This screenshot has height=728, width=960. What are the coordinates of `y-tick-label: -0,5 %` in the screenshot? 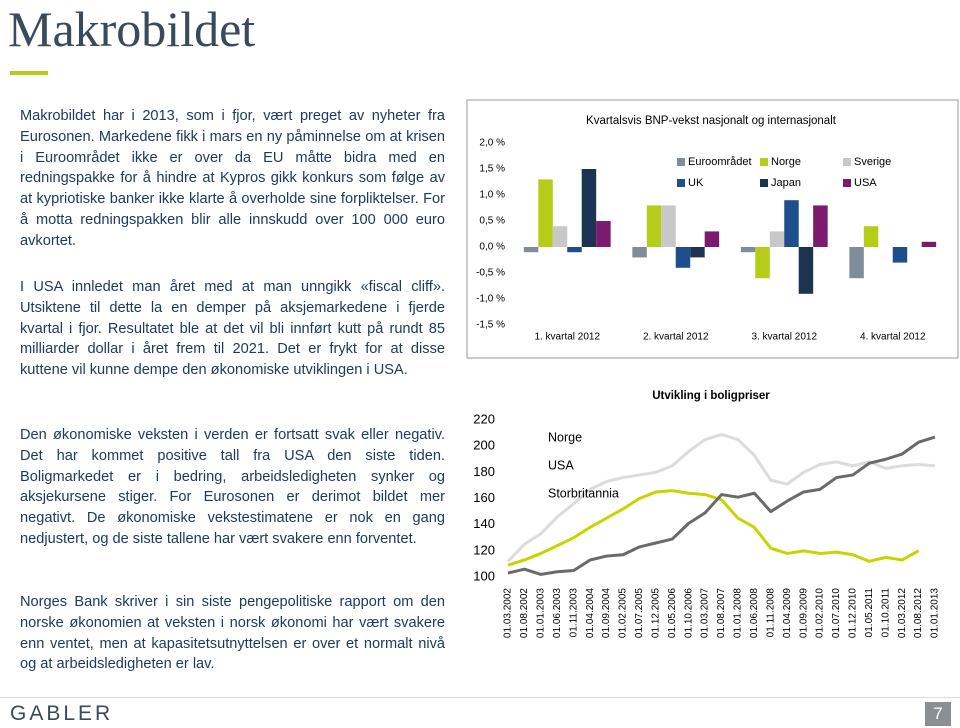 It's located at (490, 273).